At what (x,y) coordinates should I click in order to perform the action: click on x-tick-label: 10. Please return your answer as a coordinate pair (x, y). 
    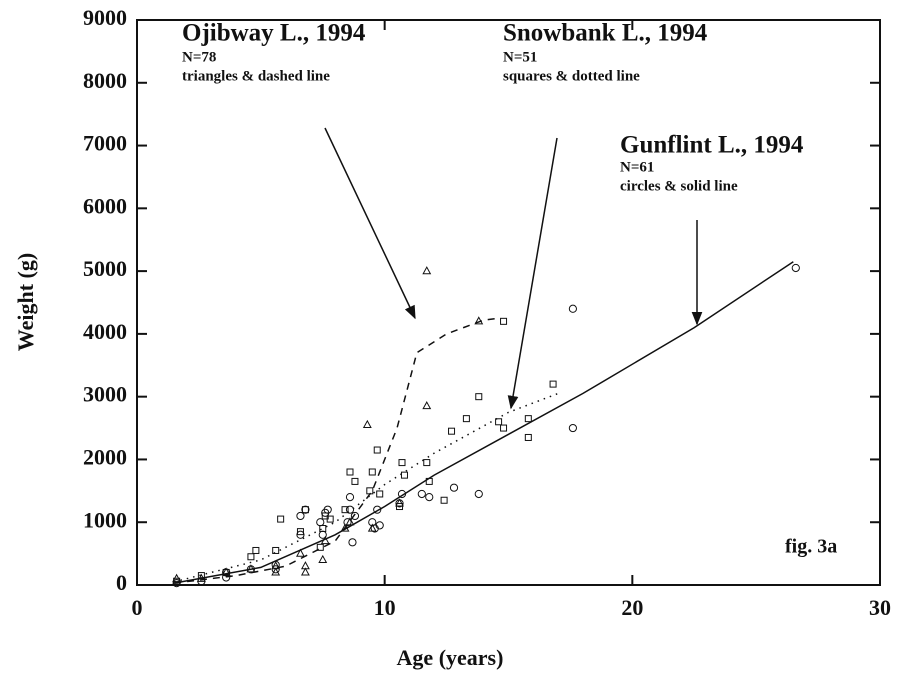
    Looking at the image, I should click on (385, 607).